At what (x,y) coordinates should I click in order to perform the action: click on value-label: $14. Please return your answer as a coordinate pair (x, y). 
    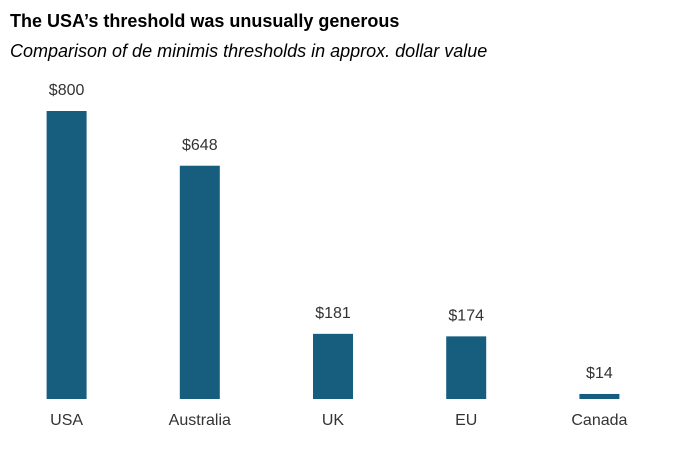
    Looking at the image, I should click on (599, 373).